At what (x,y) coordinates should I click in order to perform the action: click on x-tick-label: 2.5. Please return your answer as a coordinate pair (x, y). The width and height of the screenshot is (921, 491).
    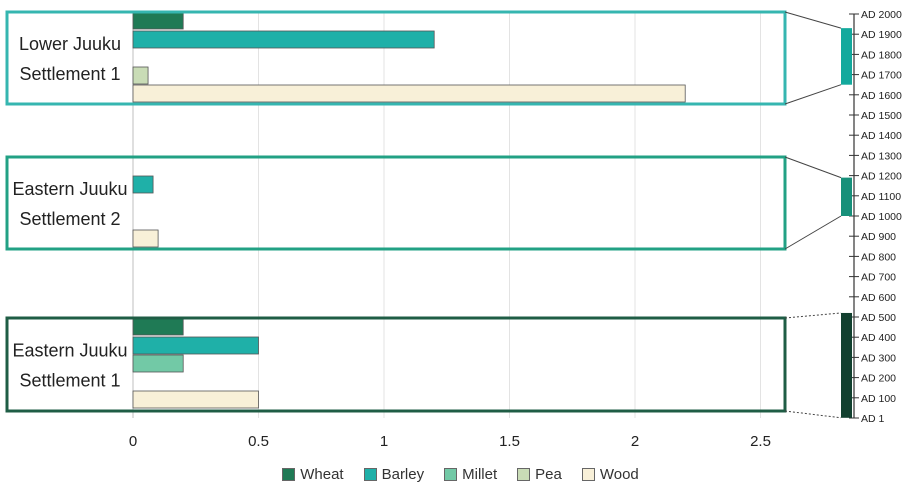
    Looking at the image, I should click on (760, 441).